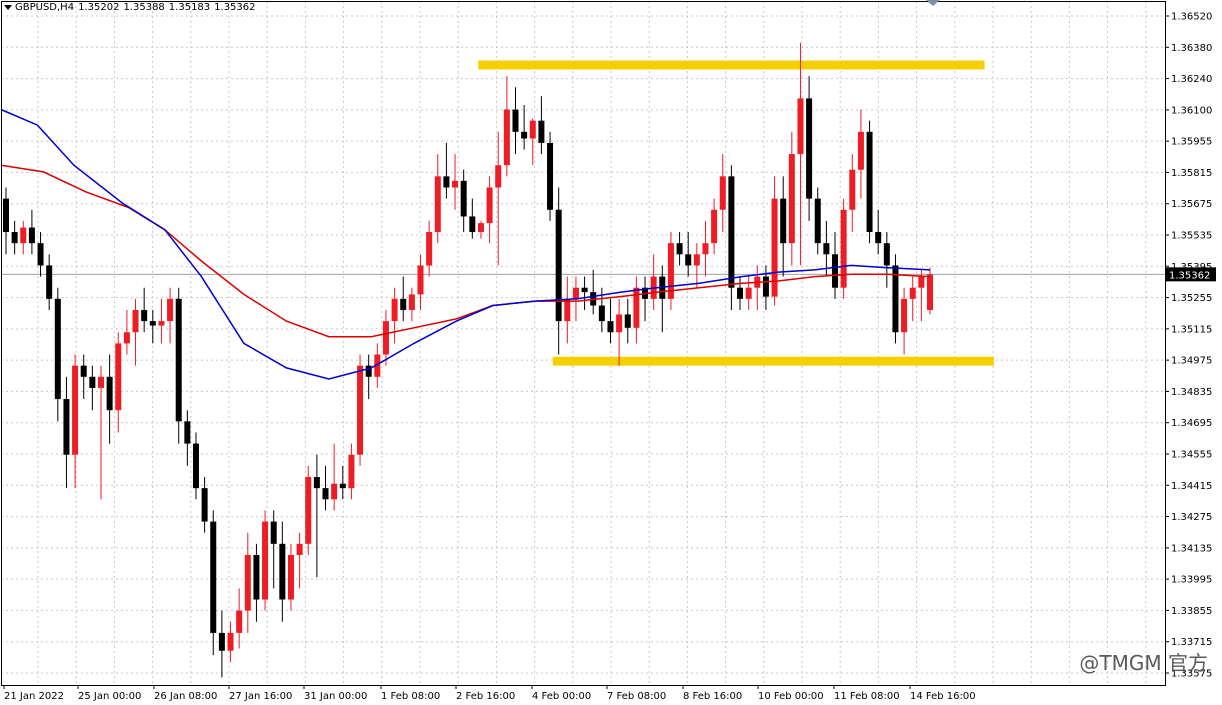 This screenshot has height=705, width=1222. I want to click on price-tick-label: 1.33855, so click(1191, 611).